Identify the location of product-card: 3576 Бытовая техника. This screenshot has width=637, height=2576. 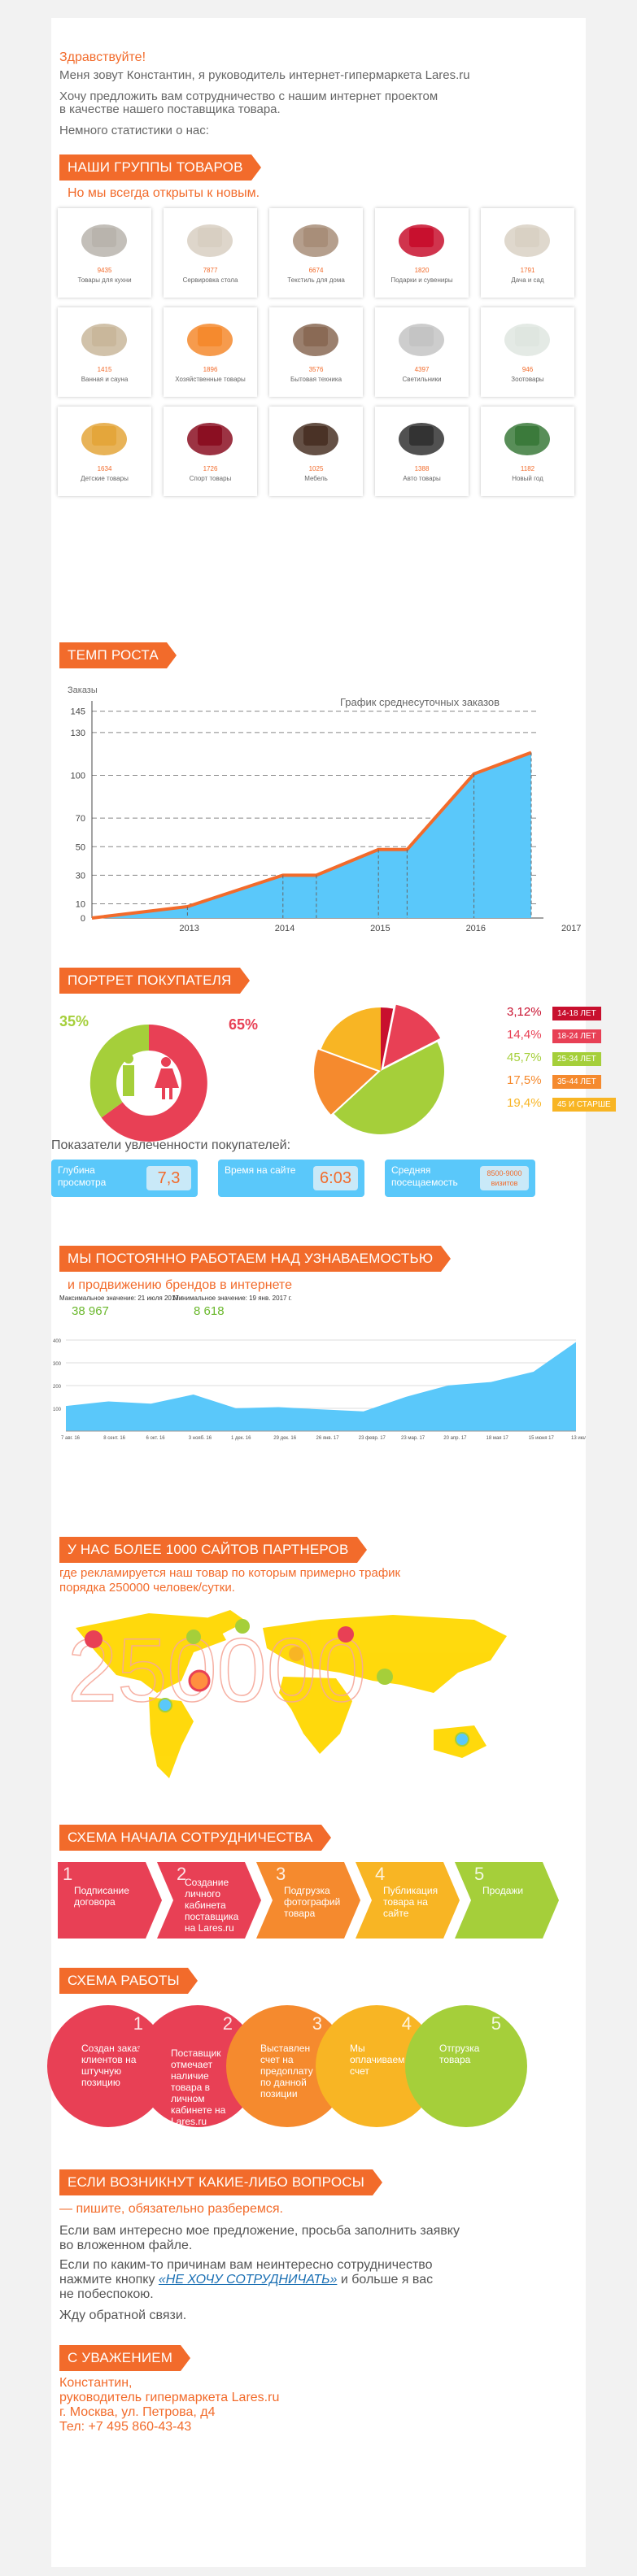
(316, 352).